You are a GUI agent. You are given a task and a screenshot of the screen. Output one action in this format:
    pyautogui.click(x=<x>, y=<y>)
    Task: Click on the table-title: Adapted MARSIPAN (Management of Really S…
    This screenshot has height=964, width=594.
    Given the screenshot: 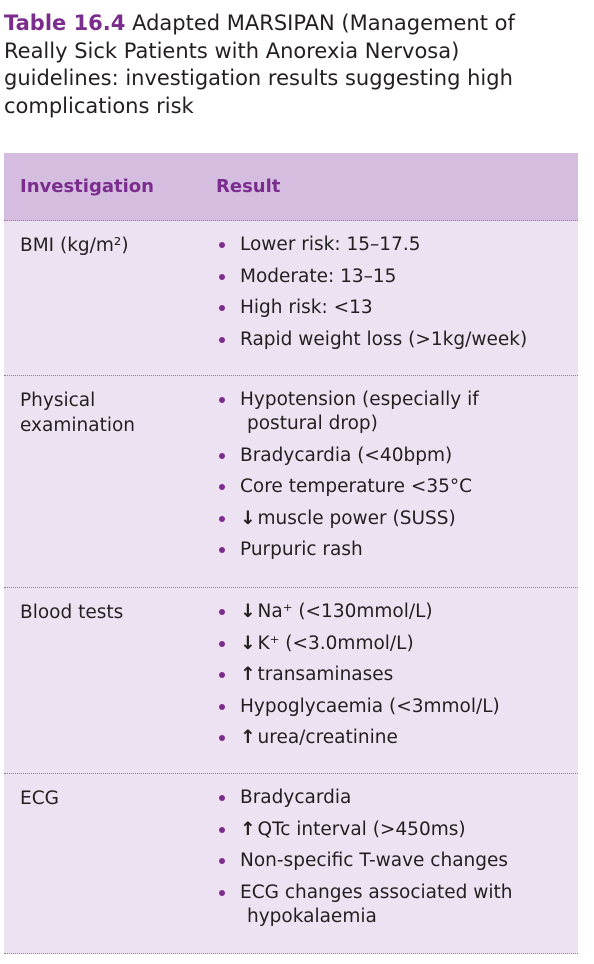 What is the action you would take?
    pyautogui.click(x=259, y=64)
    